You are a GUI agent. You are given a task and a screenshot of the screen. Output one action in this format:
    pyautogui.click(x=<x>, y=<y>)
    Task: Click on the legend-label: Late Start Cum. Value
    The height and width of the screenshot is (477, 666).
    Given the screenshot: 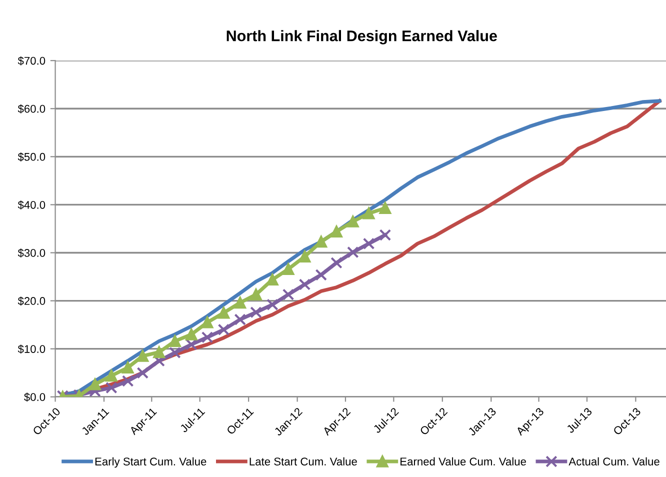 What is the action you would take?
    pyautogui.click(x=303, y=461)
    